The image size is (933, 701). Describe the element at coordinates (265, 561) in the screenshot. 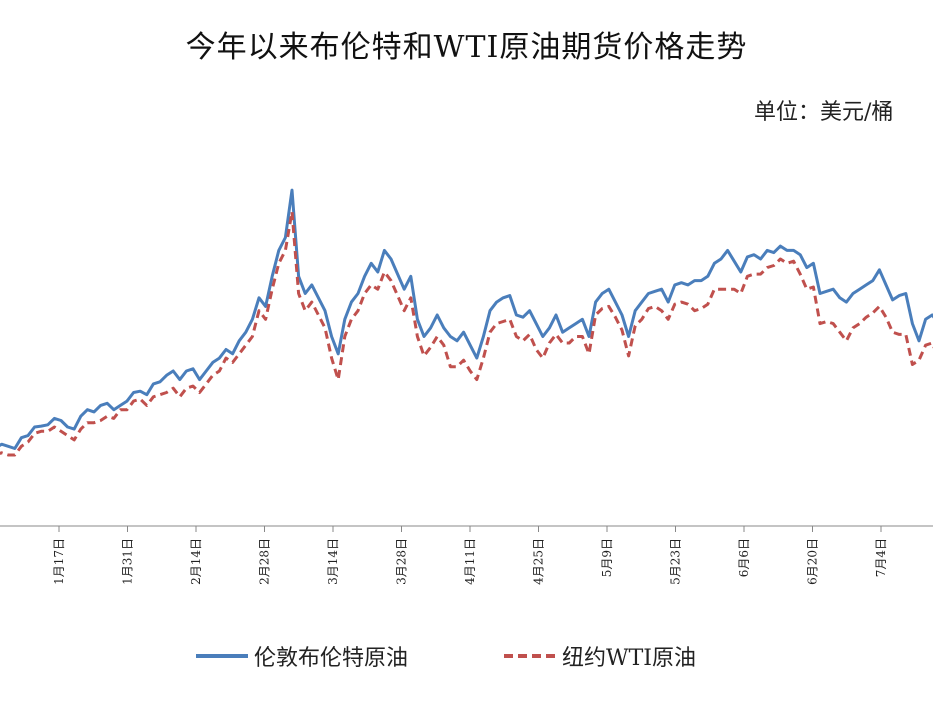

I see `x-tick-label: 2月28日` at that location.